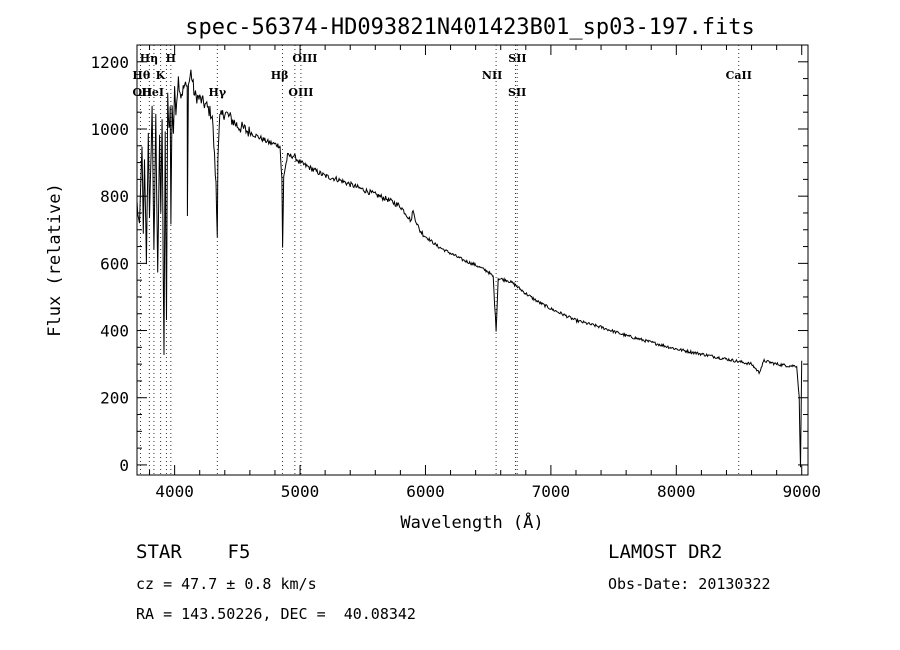  Describe the element at coordinates (492, 75) in the screenshot. I see `line-label: NII` at that location.